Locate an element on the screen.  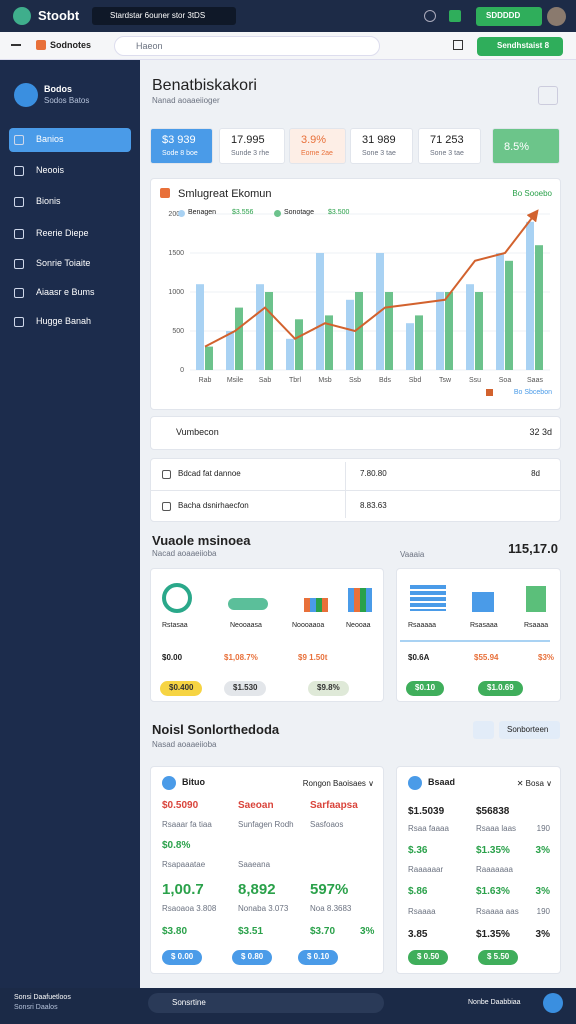
menu: ✕ Bosa ∨ is located at coordinates (534, 783).